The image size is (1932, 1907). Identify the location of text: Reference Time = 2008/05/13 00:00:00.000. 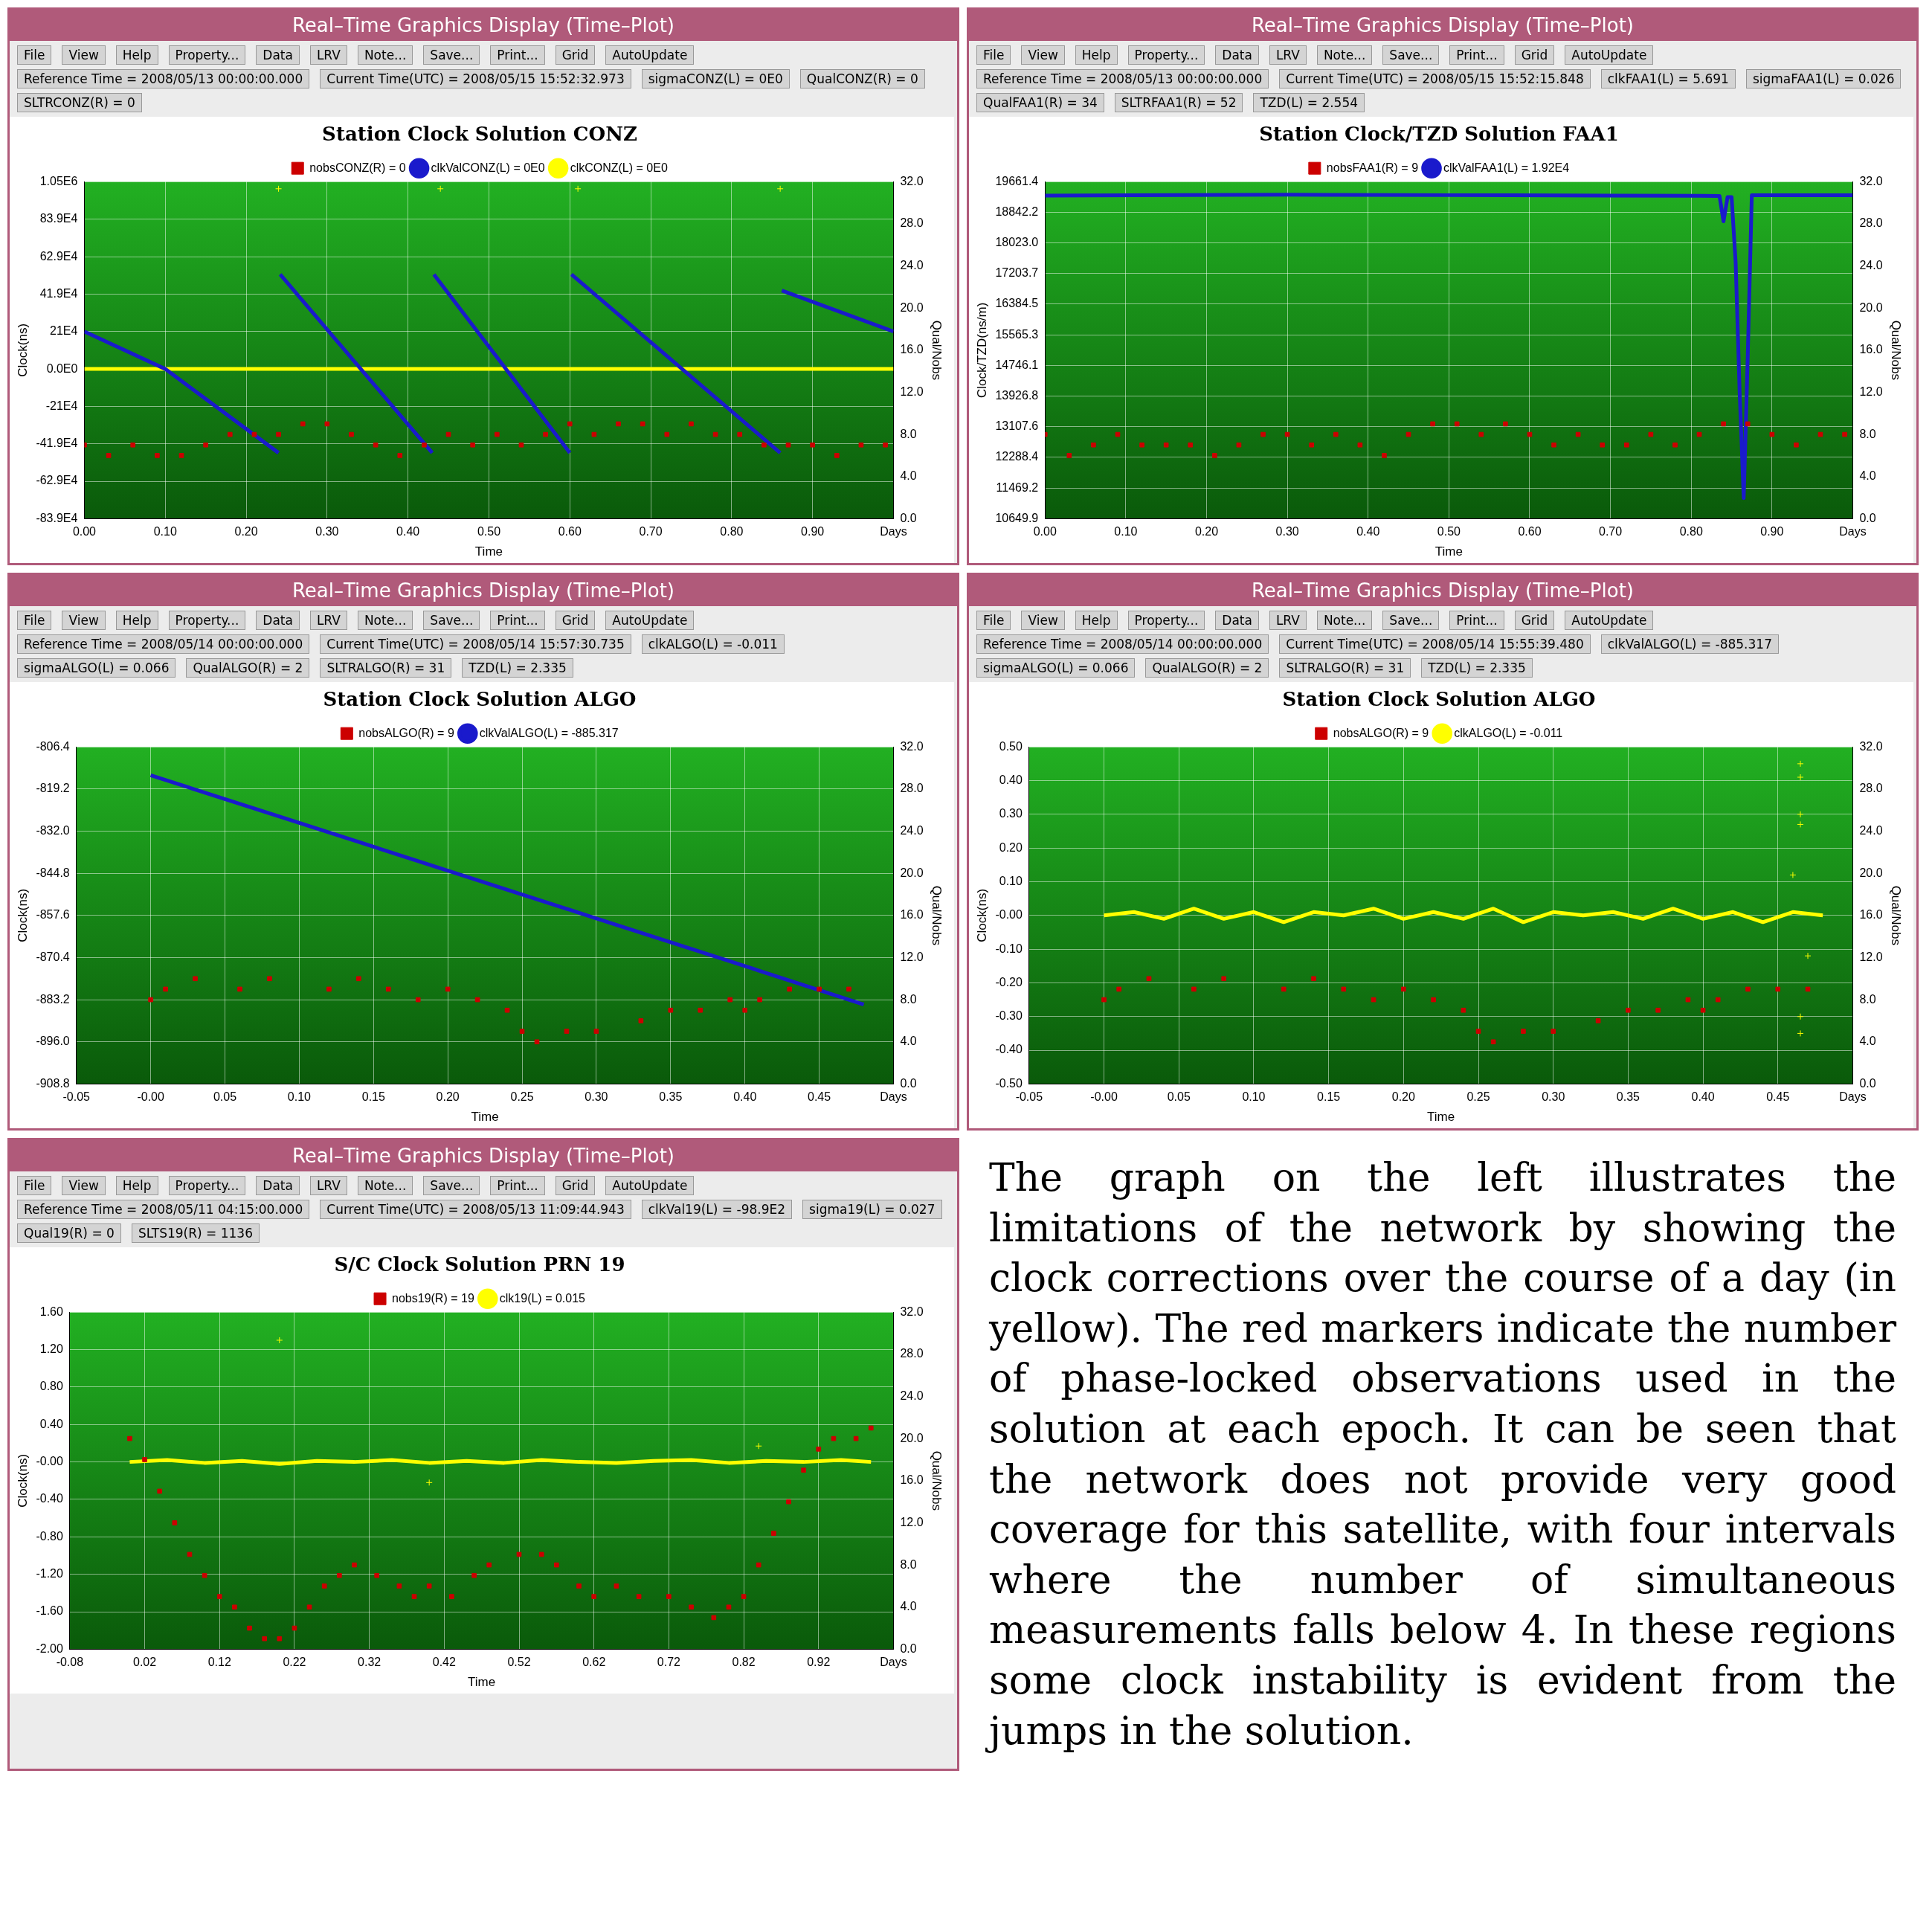
(1122, 79).